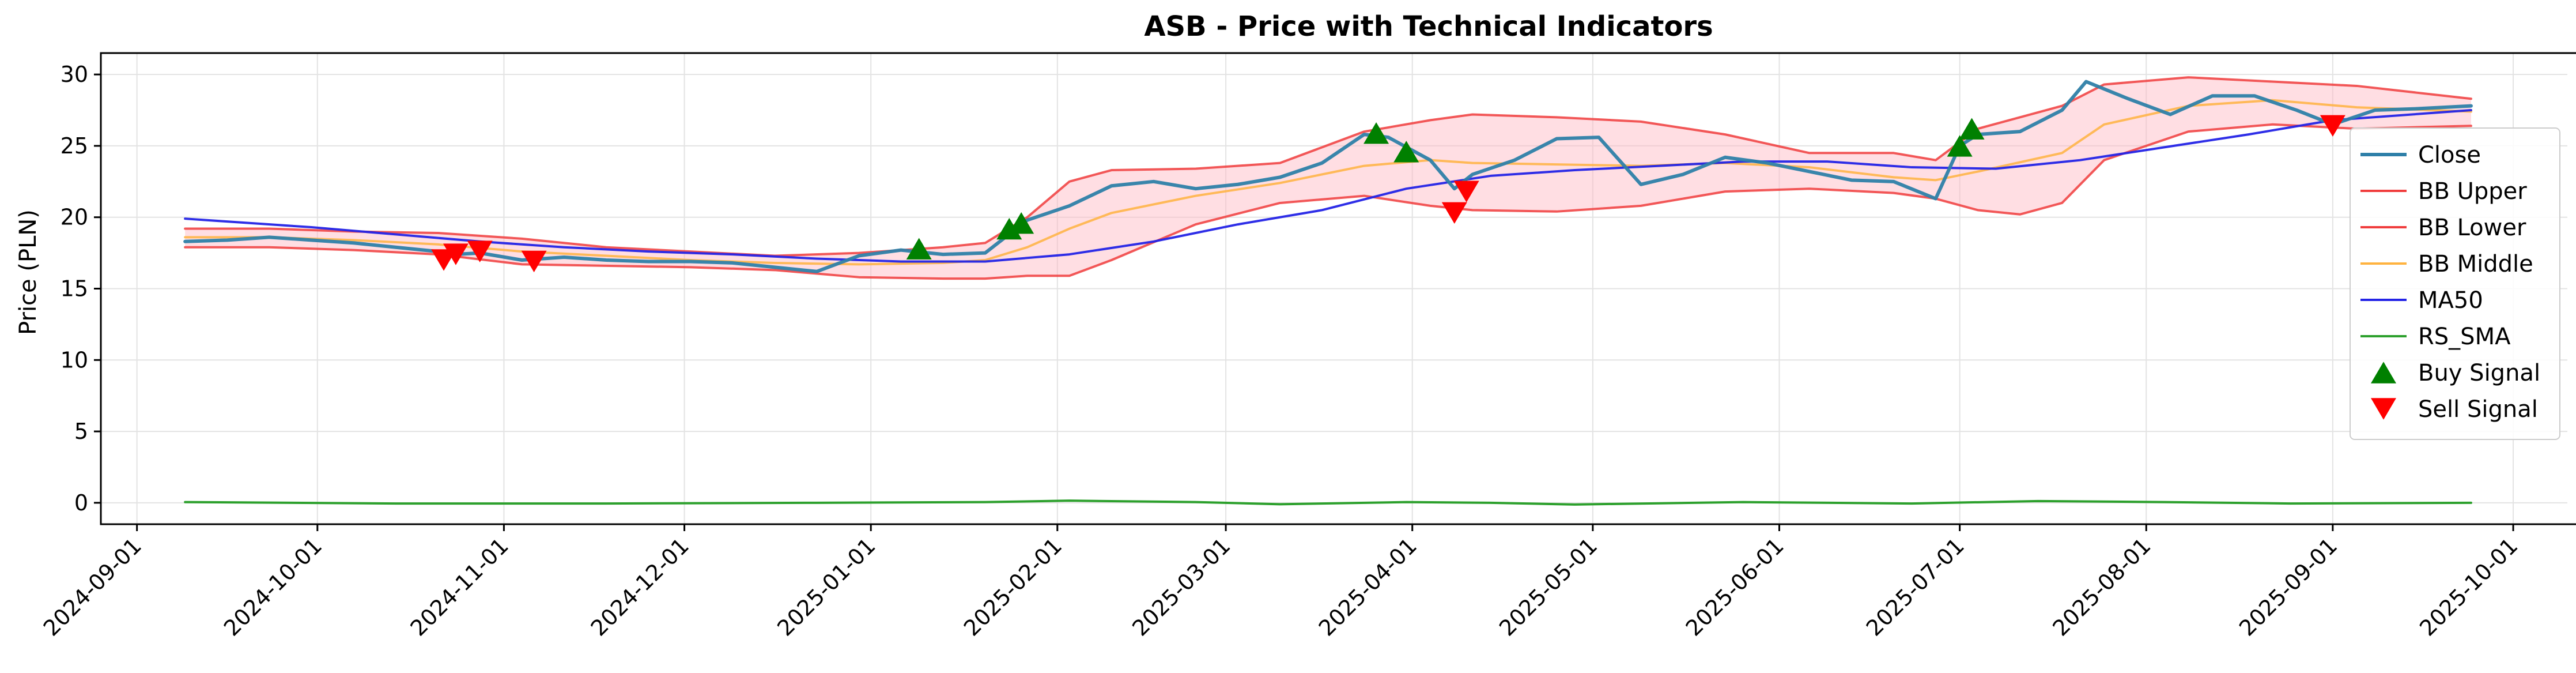 Image resolution: width=2576 pixels, height=673 pixels. Describe the element at coordinates (81, 431) in the screenshot. I see `y-tick-label: 5` at that location.